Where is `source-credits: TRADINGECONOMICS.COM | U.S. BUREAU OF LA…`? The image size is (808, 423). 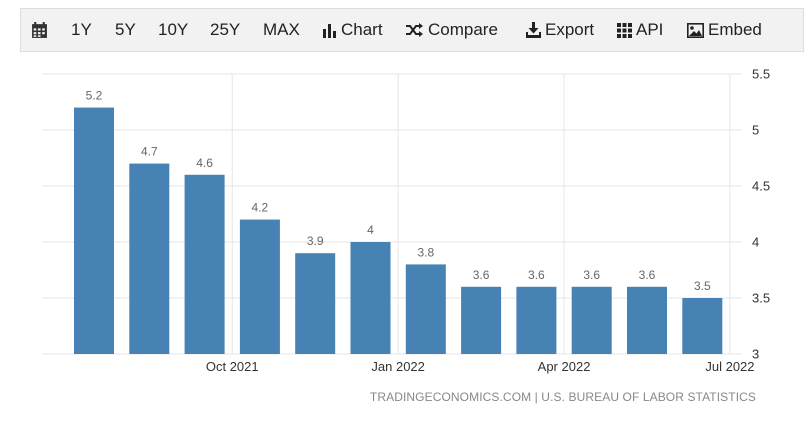
source-credits: TRADINGECONOMICS.COM | U.S. BUREAU OF LA… is located at coordinates (562, 397).